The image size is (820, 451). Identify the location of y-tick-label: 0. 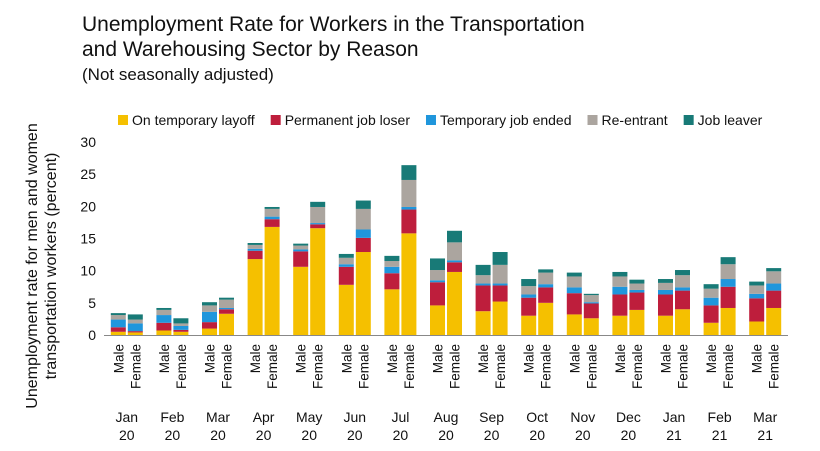
(92, 335).